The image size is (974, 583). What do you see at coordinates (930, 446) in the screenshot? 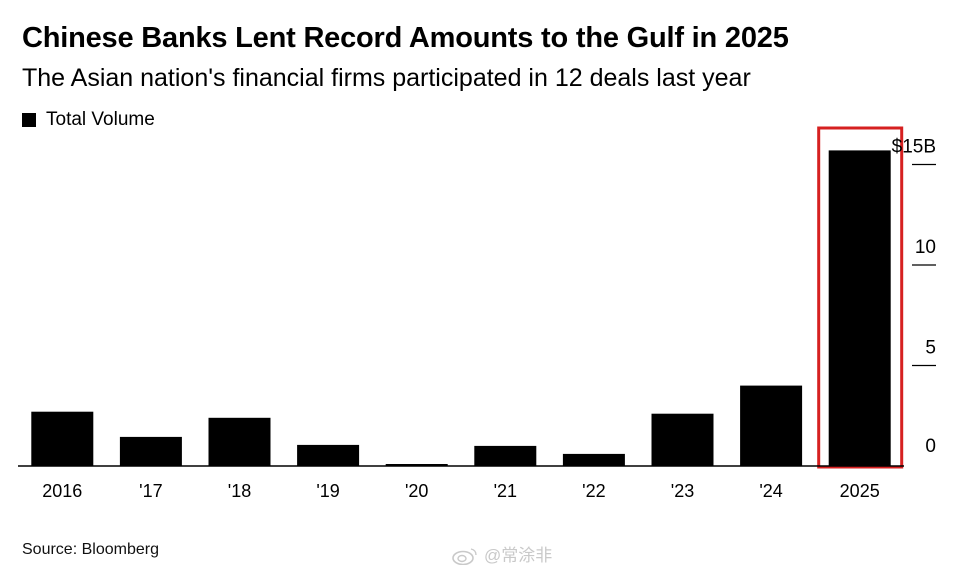
I see `y-tick-label: 0` at bounding box center [930, 446].